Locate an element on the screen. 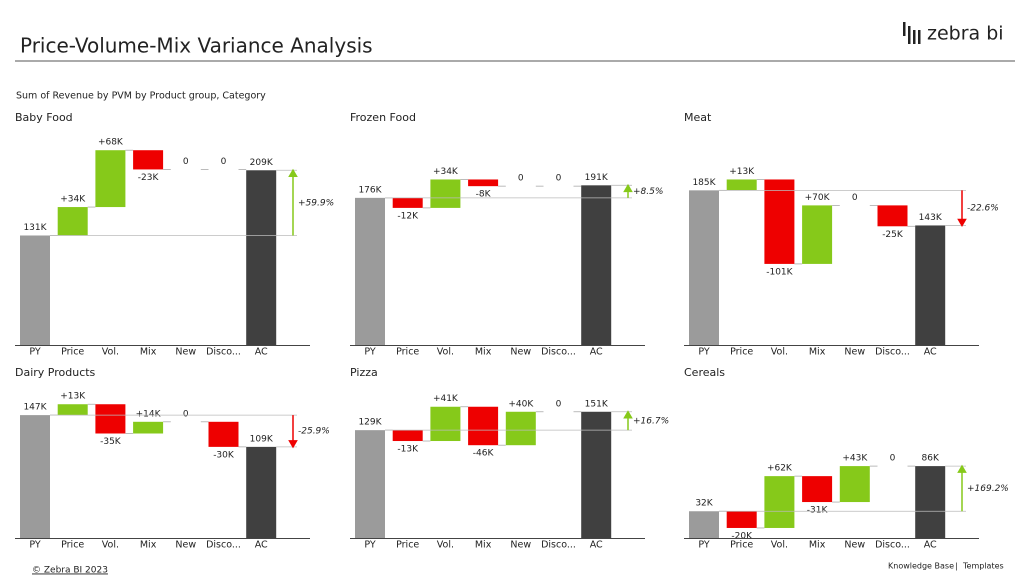 The image size is (1030, 578). value-label: +40K is located at coordinates (521, 404).